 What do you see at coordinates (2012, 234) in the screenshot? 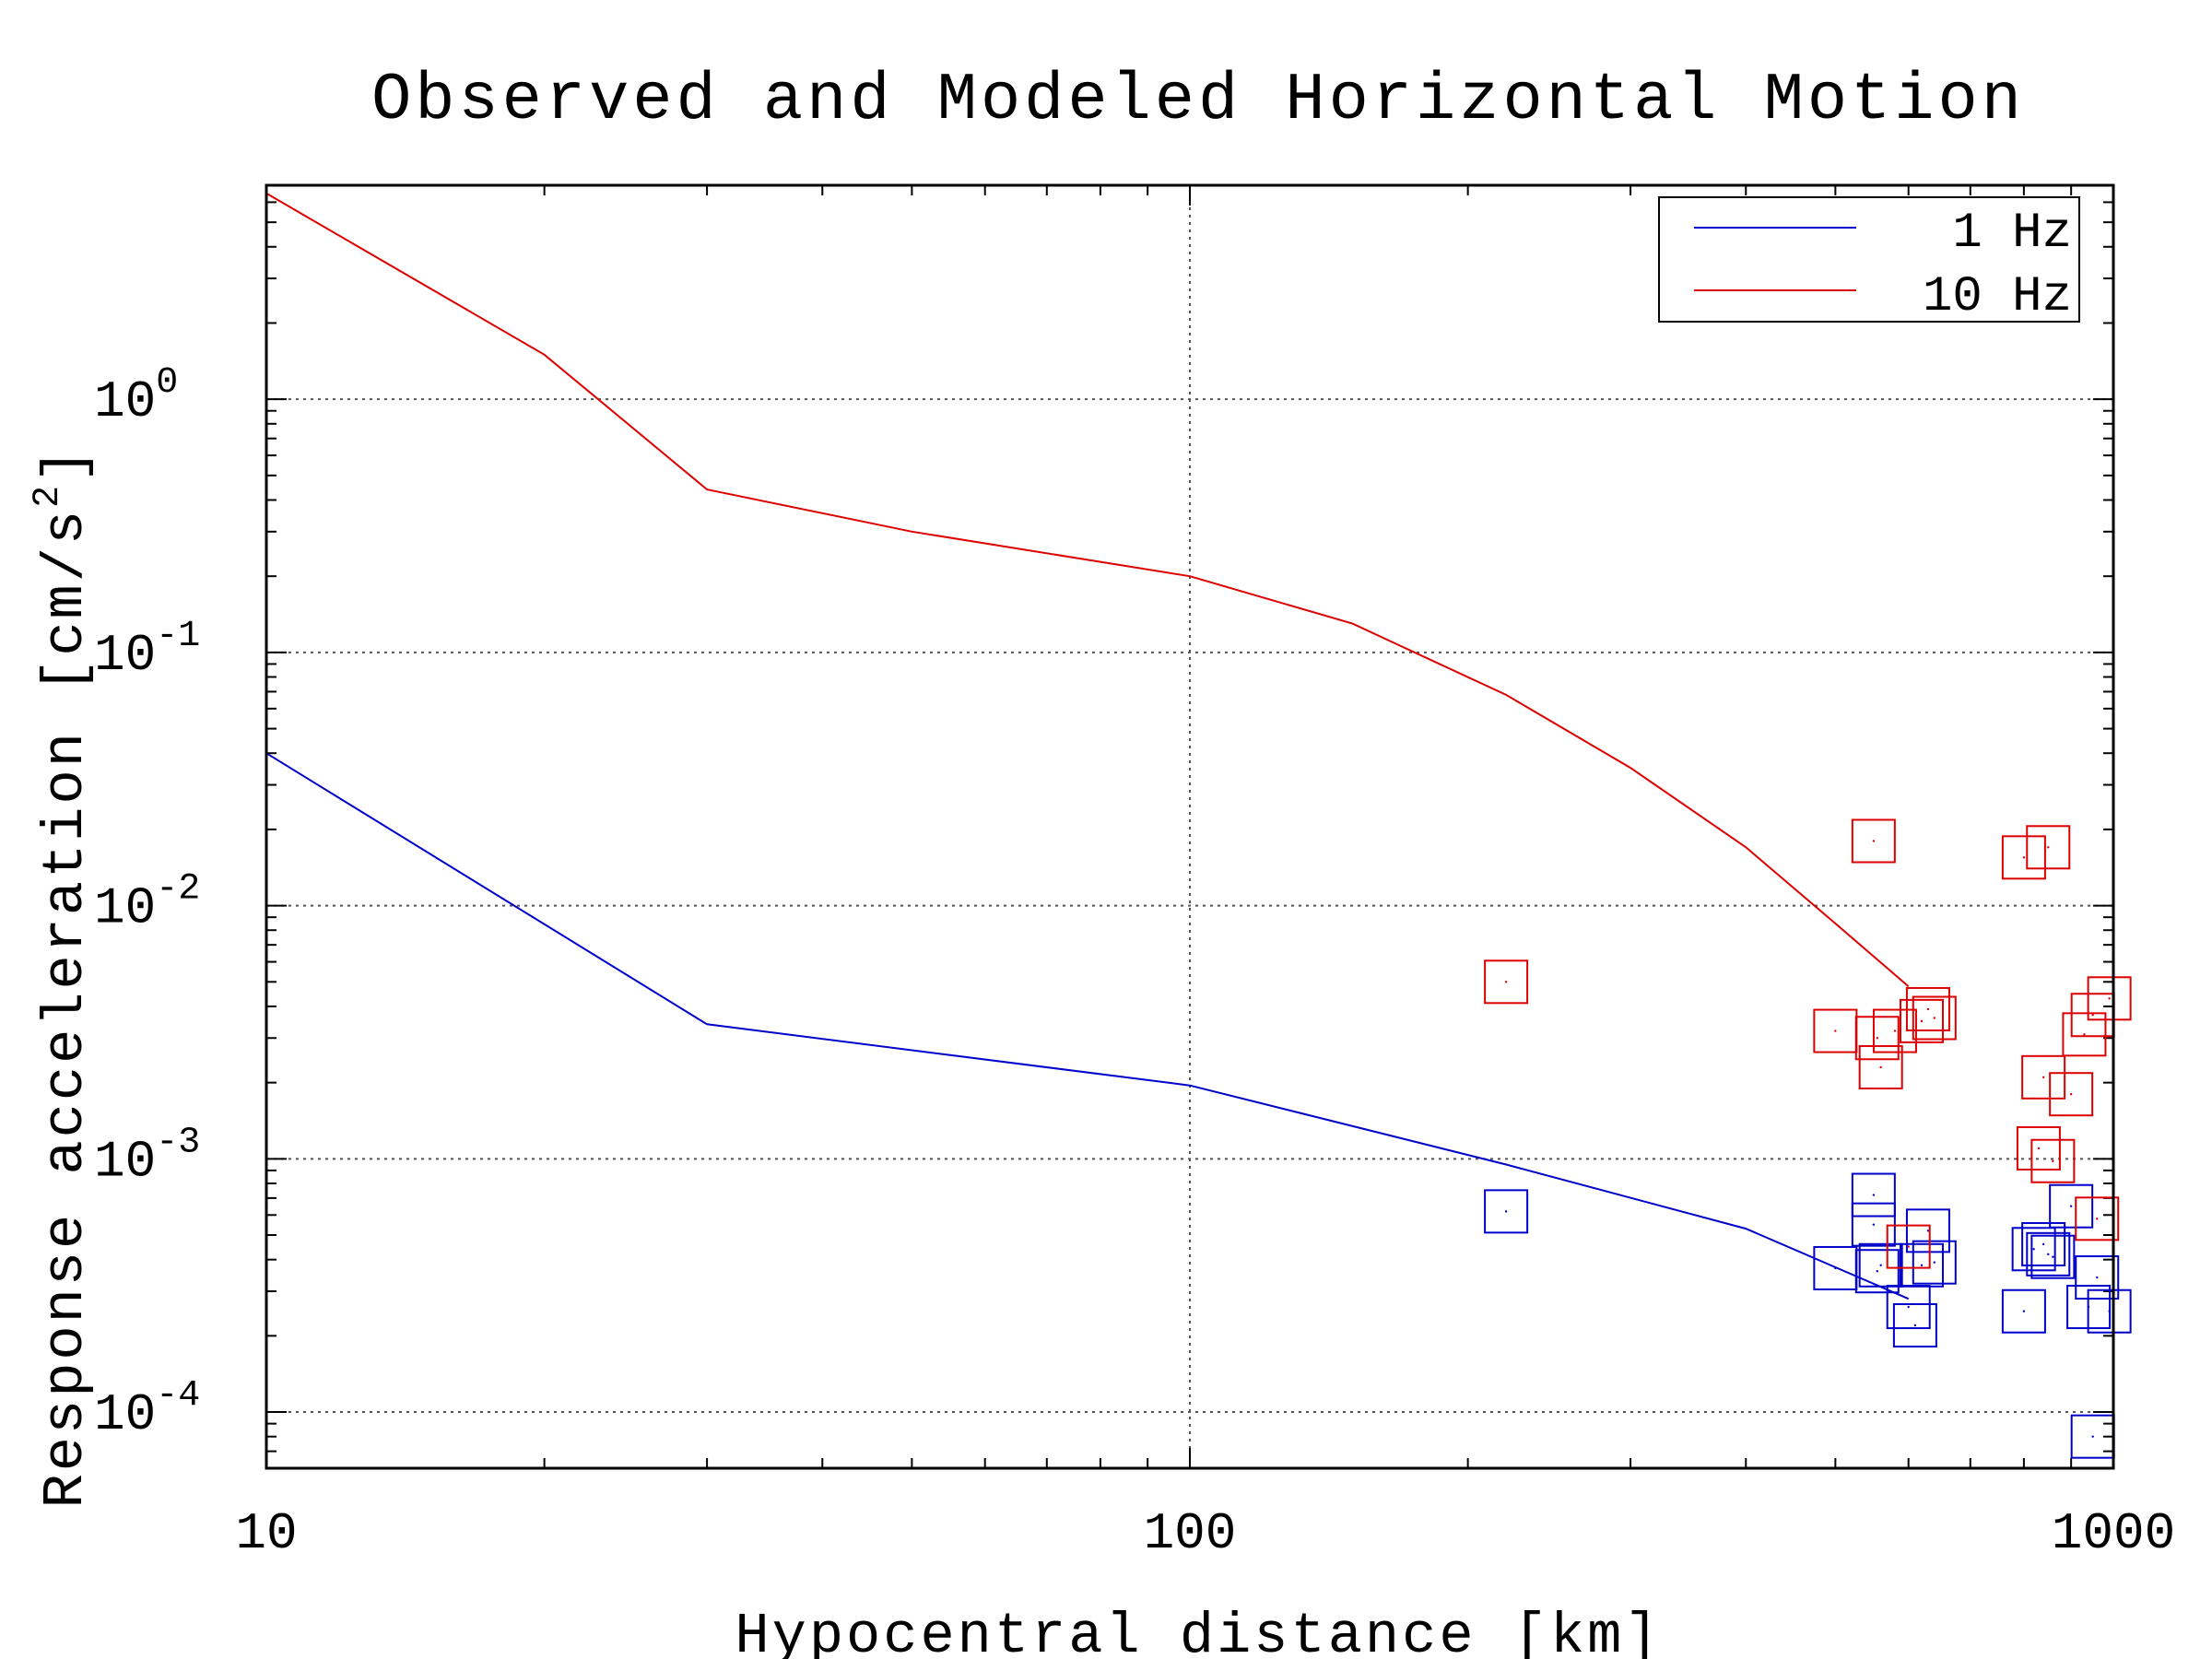
I see `legend-label-1hz: 1 Hz` at bounding box center [2012, 234].